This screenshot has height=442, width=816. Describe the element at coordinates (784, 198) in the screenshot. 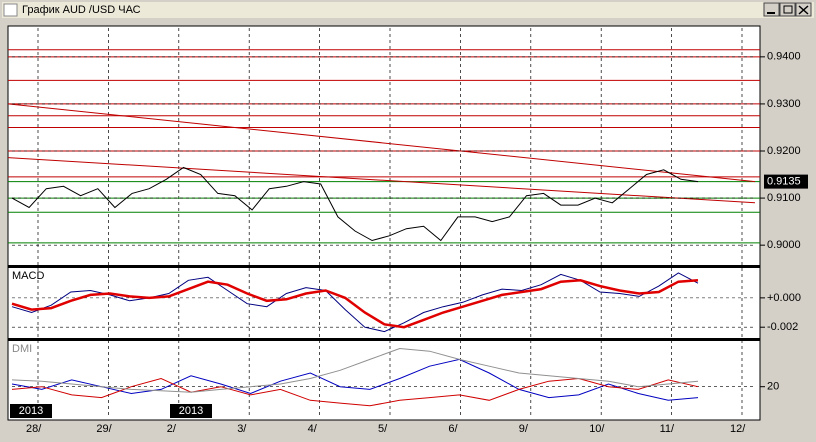

I see `y-tick-label: 0.9100` at that location.